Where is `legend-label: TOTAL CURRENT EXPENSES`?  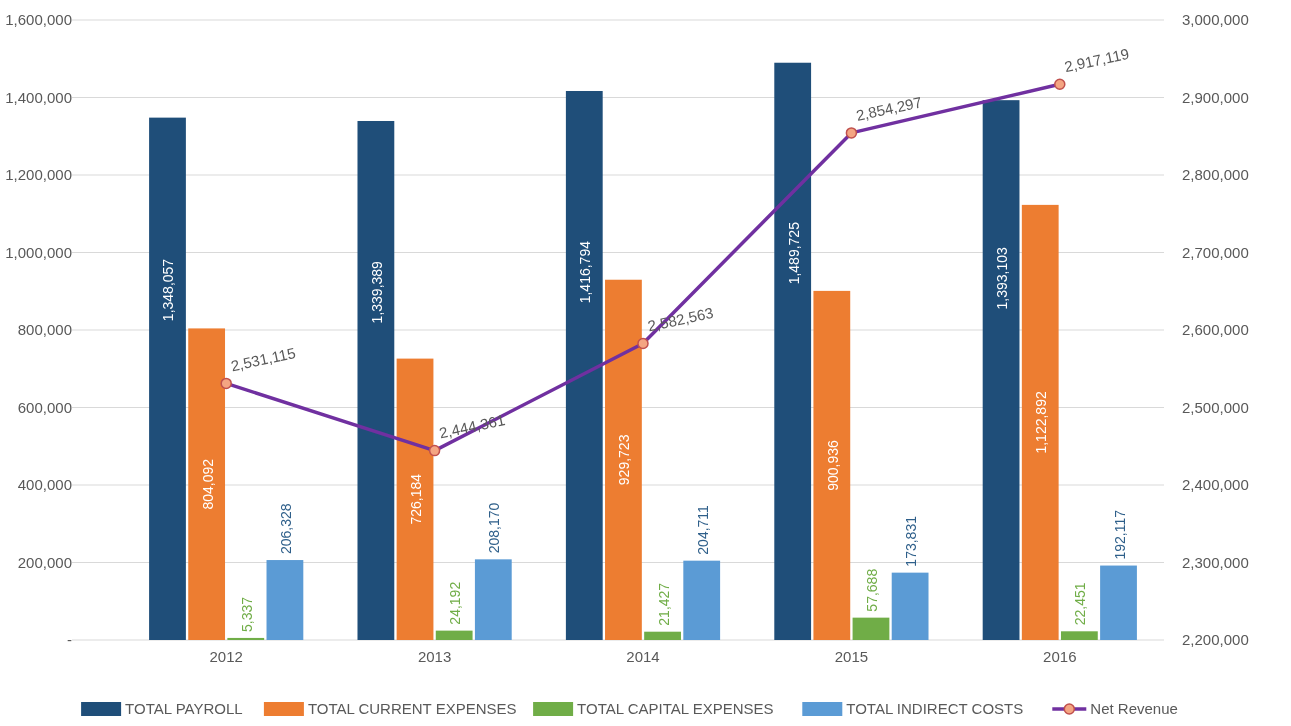 legend-label: TOTAL CURRENT EXPENSES is located at coordinates (412, 708).